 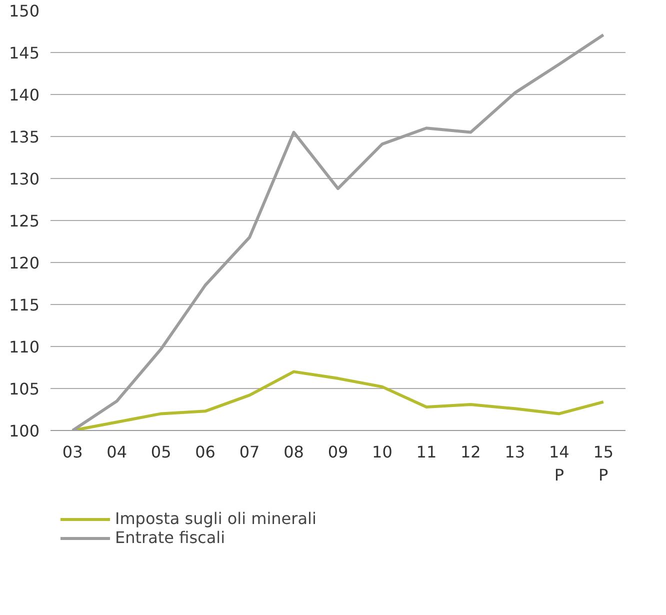 I want to click on y-tick-label: 135, so click(x=24, y=137).